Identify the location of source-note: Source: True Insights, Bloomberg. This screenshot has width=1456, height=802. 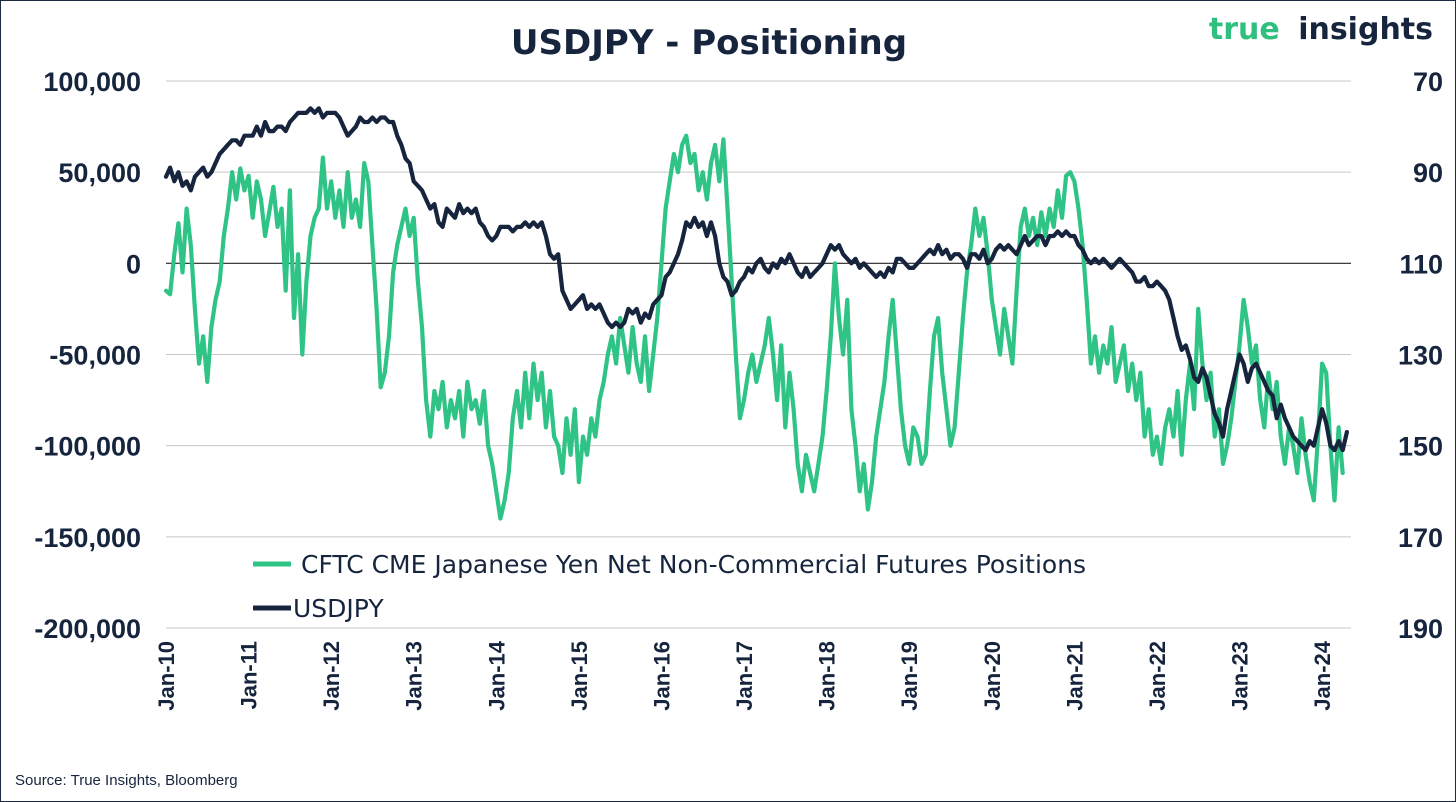
(126, 780).